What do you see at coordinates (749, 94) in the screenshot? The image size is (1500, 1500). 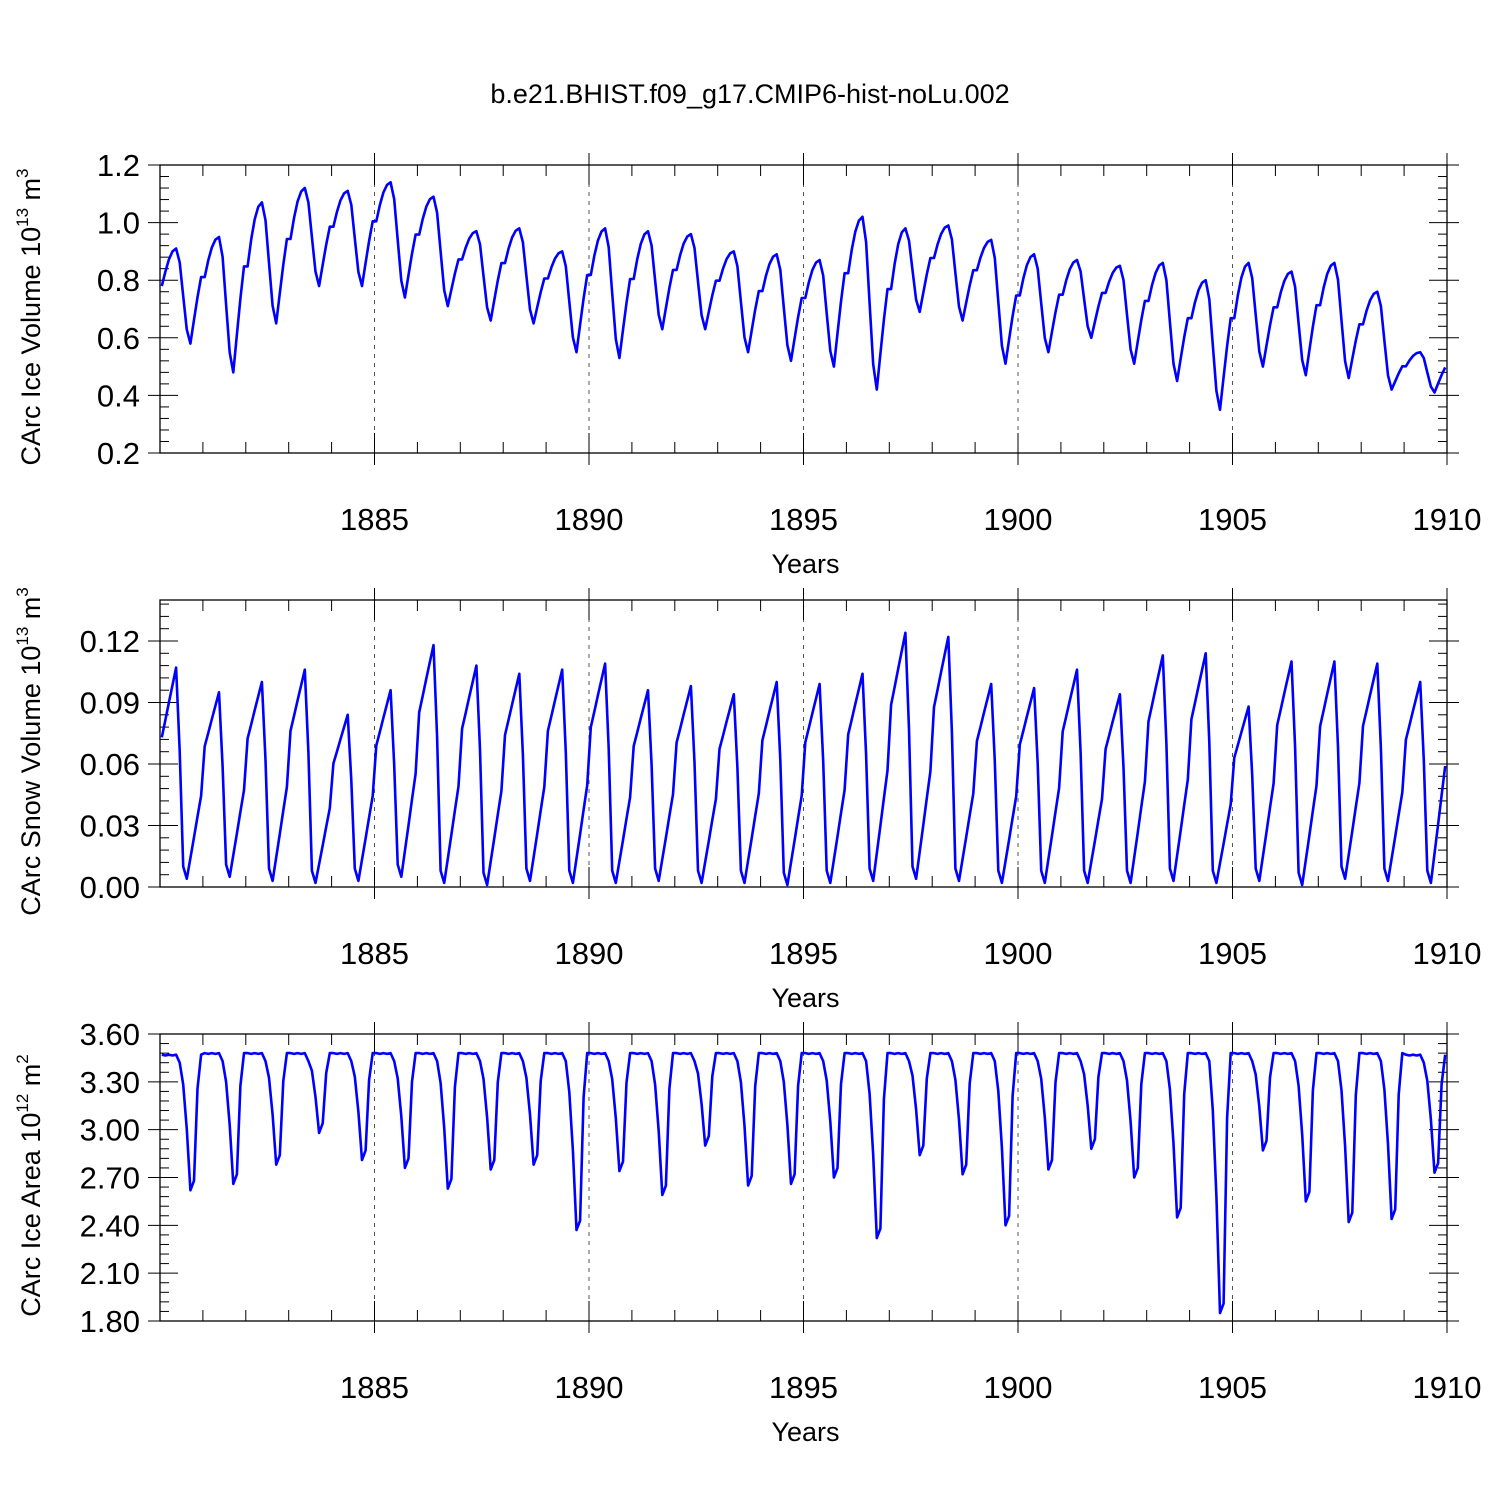 I see `figure-title: b.e21.BHIST.f09_g17.CMIP6-hist-noLu.002` at bounding box center [749, 94].